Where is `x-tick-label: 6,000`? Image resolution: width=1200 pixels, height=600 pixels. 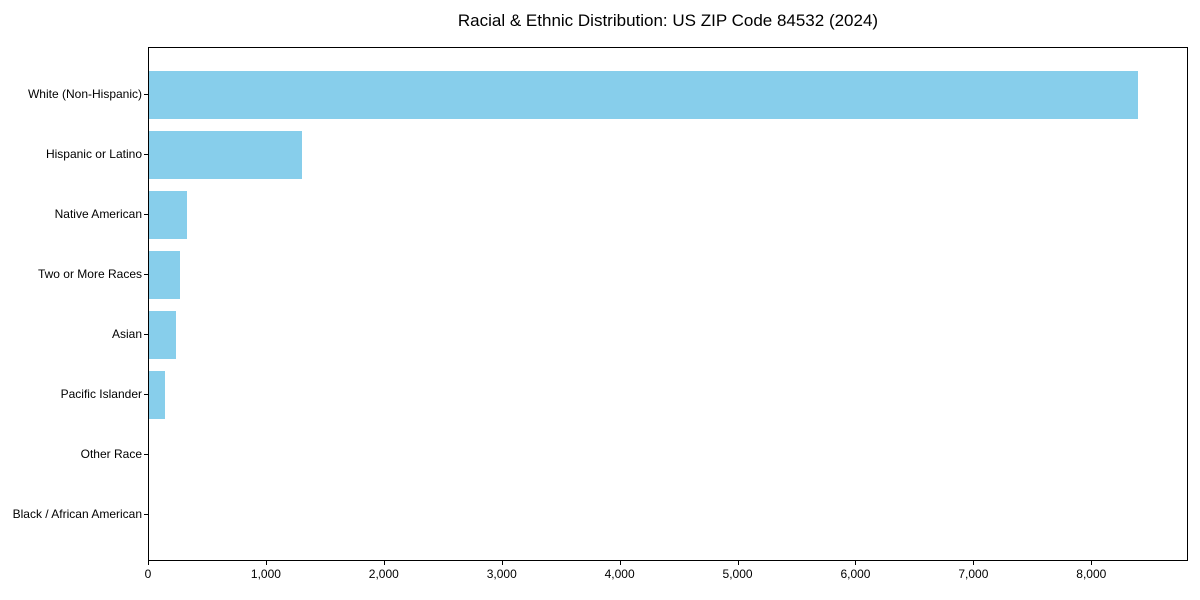 x-tick-label: 6,000 is located at coordinates (855, 574).